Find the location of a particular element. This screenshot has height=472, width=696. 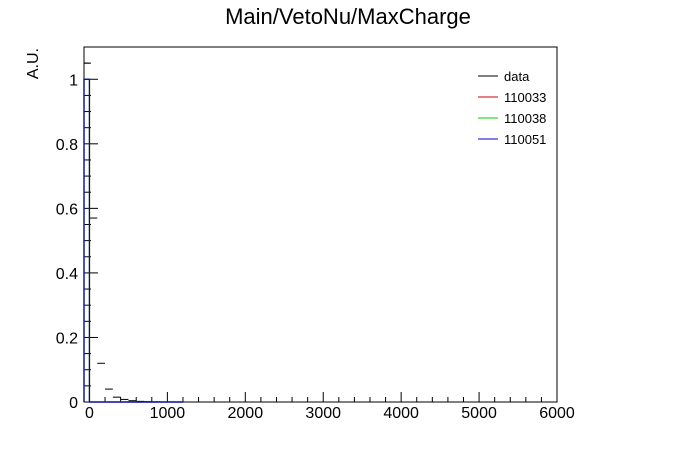

legend-item: data is located at coordinates (504, 76).